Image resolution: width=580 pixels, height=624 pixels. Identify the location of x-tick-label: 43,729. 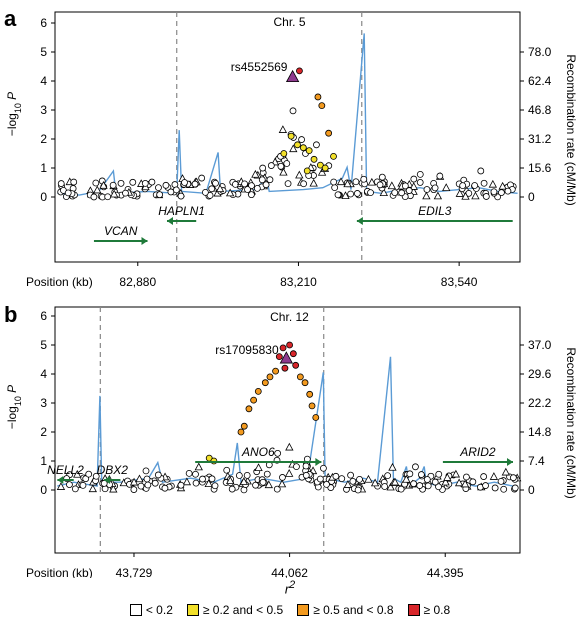
(134, 572).